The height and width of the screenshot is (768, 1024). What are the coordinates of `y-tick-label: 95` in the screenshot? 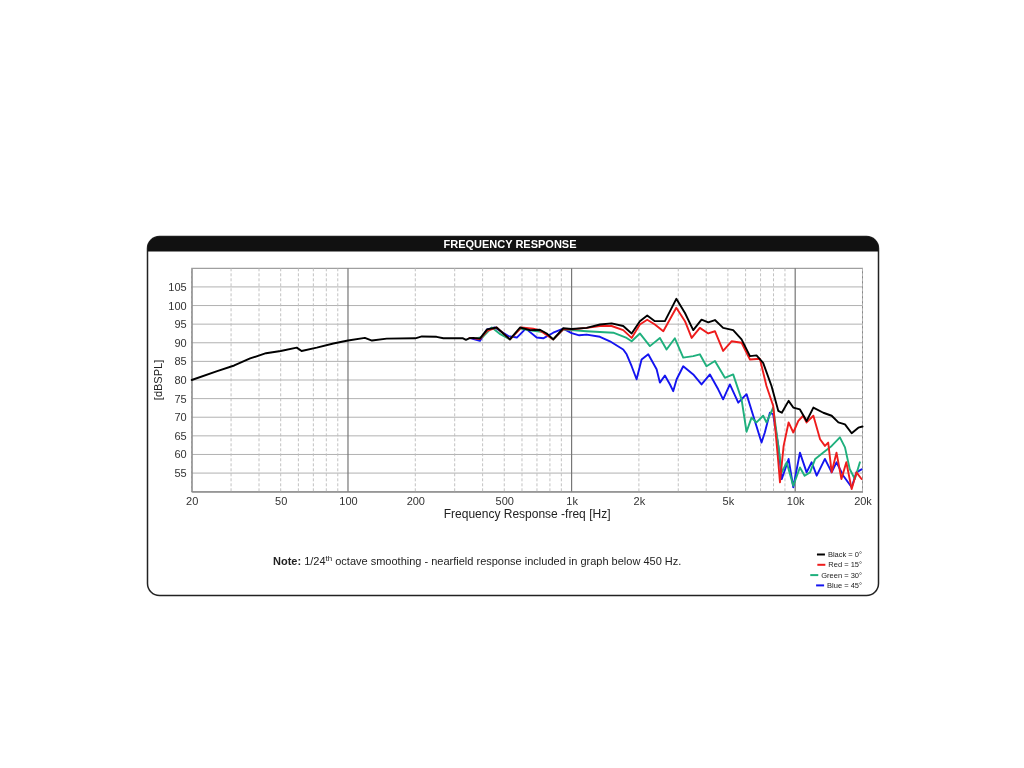 It's located at (180, 324).